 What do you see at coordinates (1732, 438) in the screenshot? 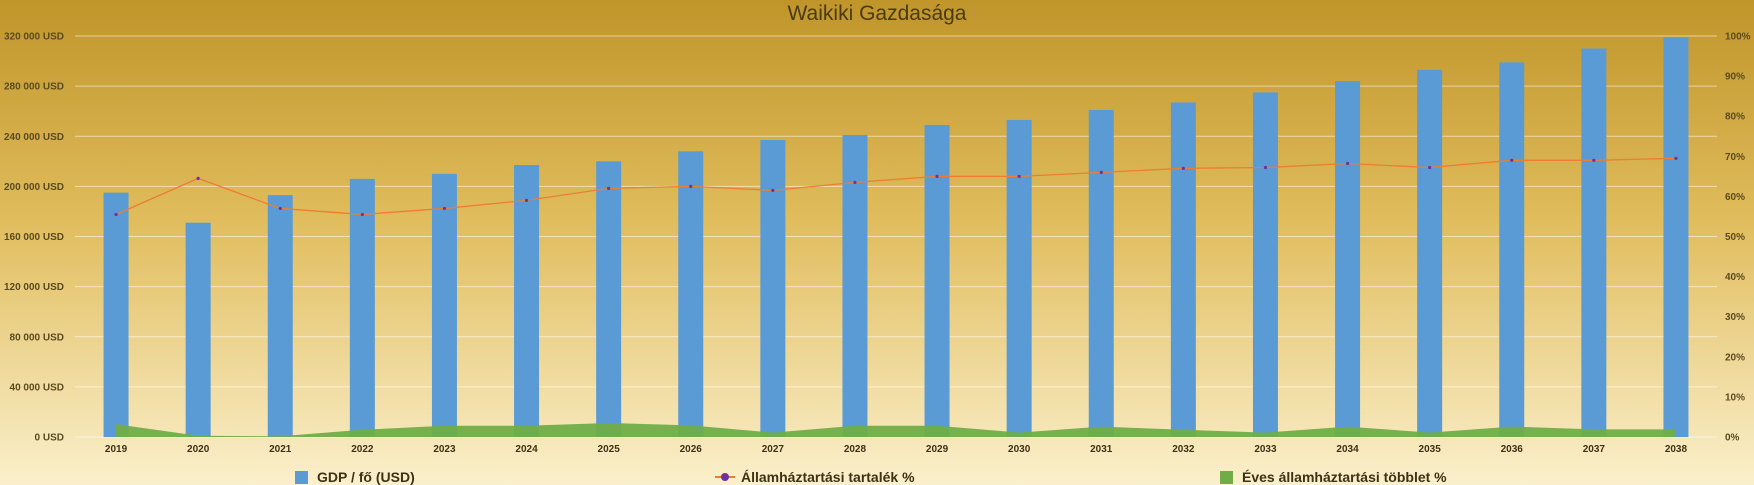
I see `right-axis-tick-label: 0%` at bounding box center [1732, 438].